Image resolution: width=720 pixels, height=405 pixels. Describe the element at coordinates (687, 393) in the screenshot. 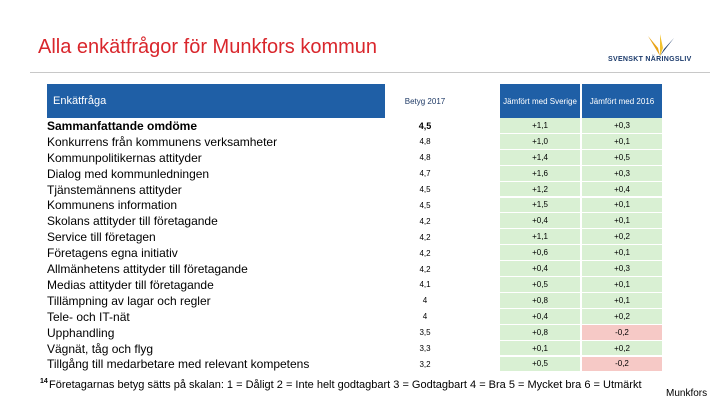

I see `footer-place: Munkfors` at that location.